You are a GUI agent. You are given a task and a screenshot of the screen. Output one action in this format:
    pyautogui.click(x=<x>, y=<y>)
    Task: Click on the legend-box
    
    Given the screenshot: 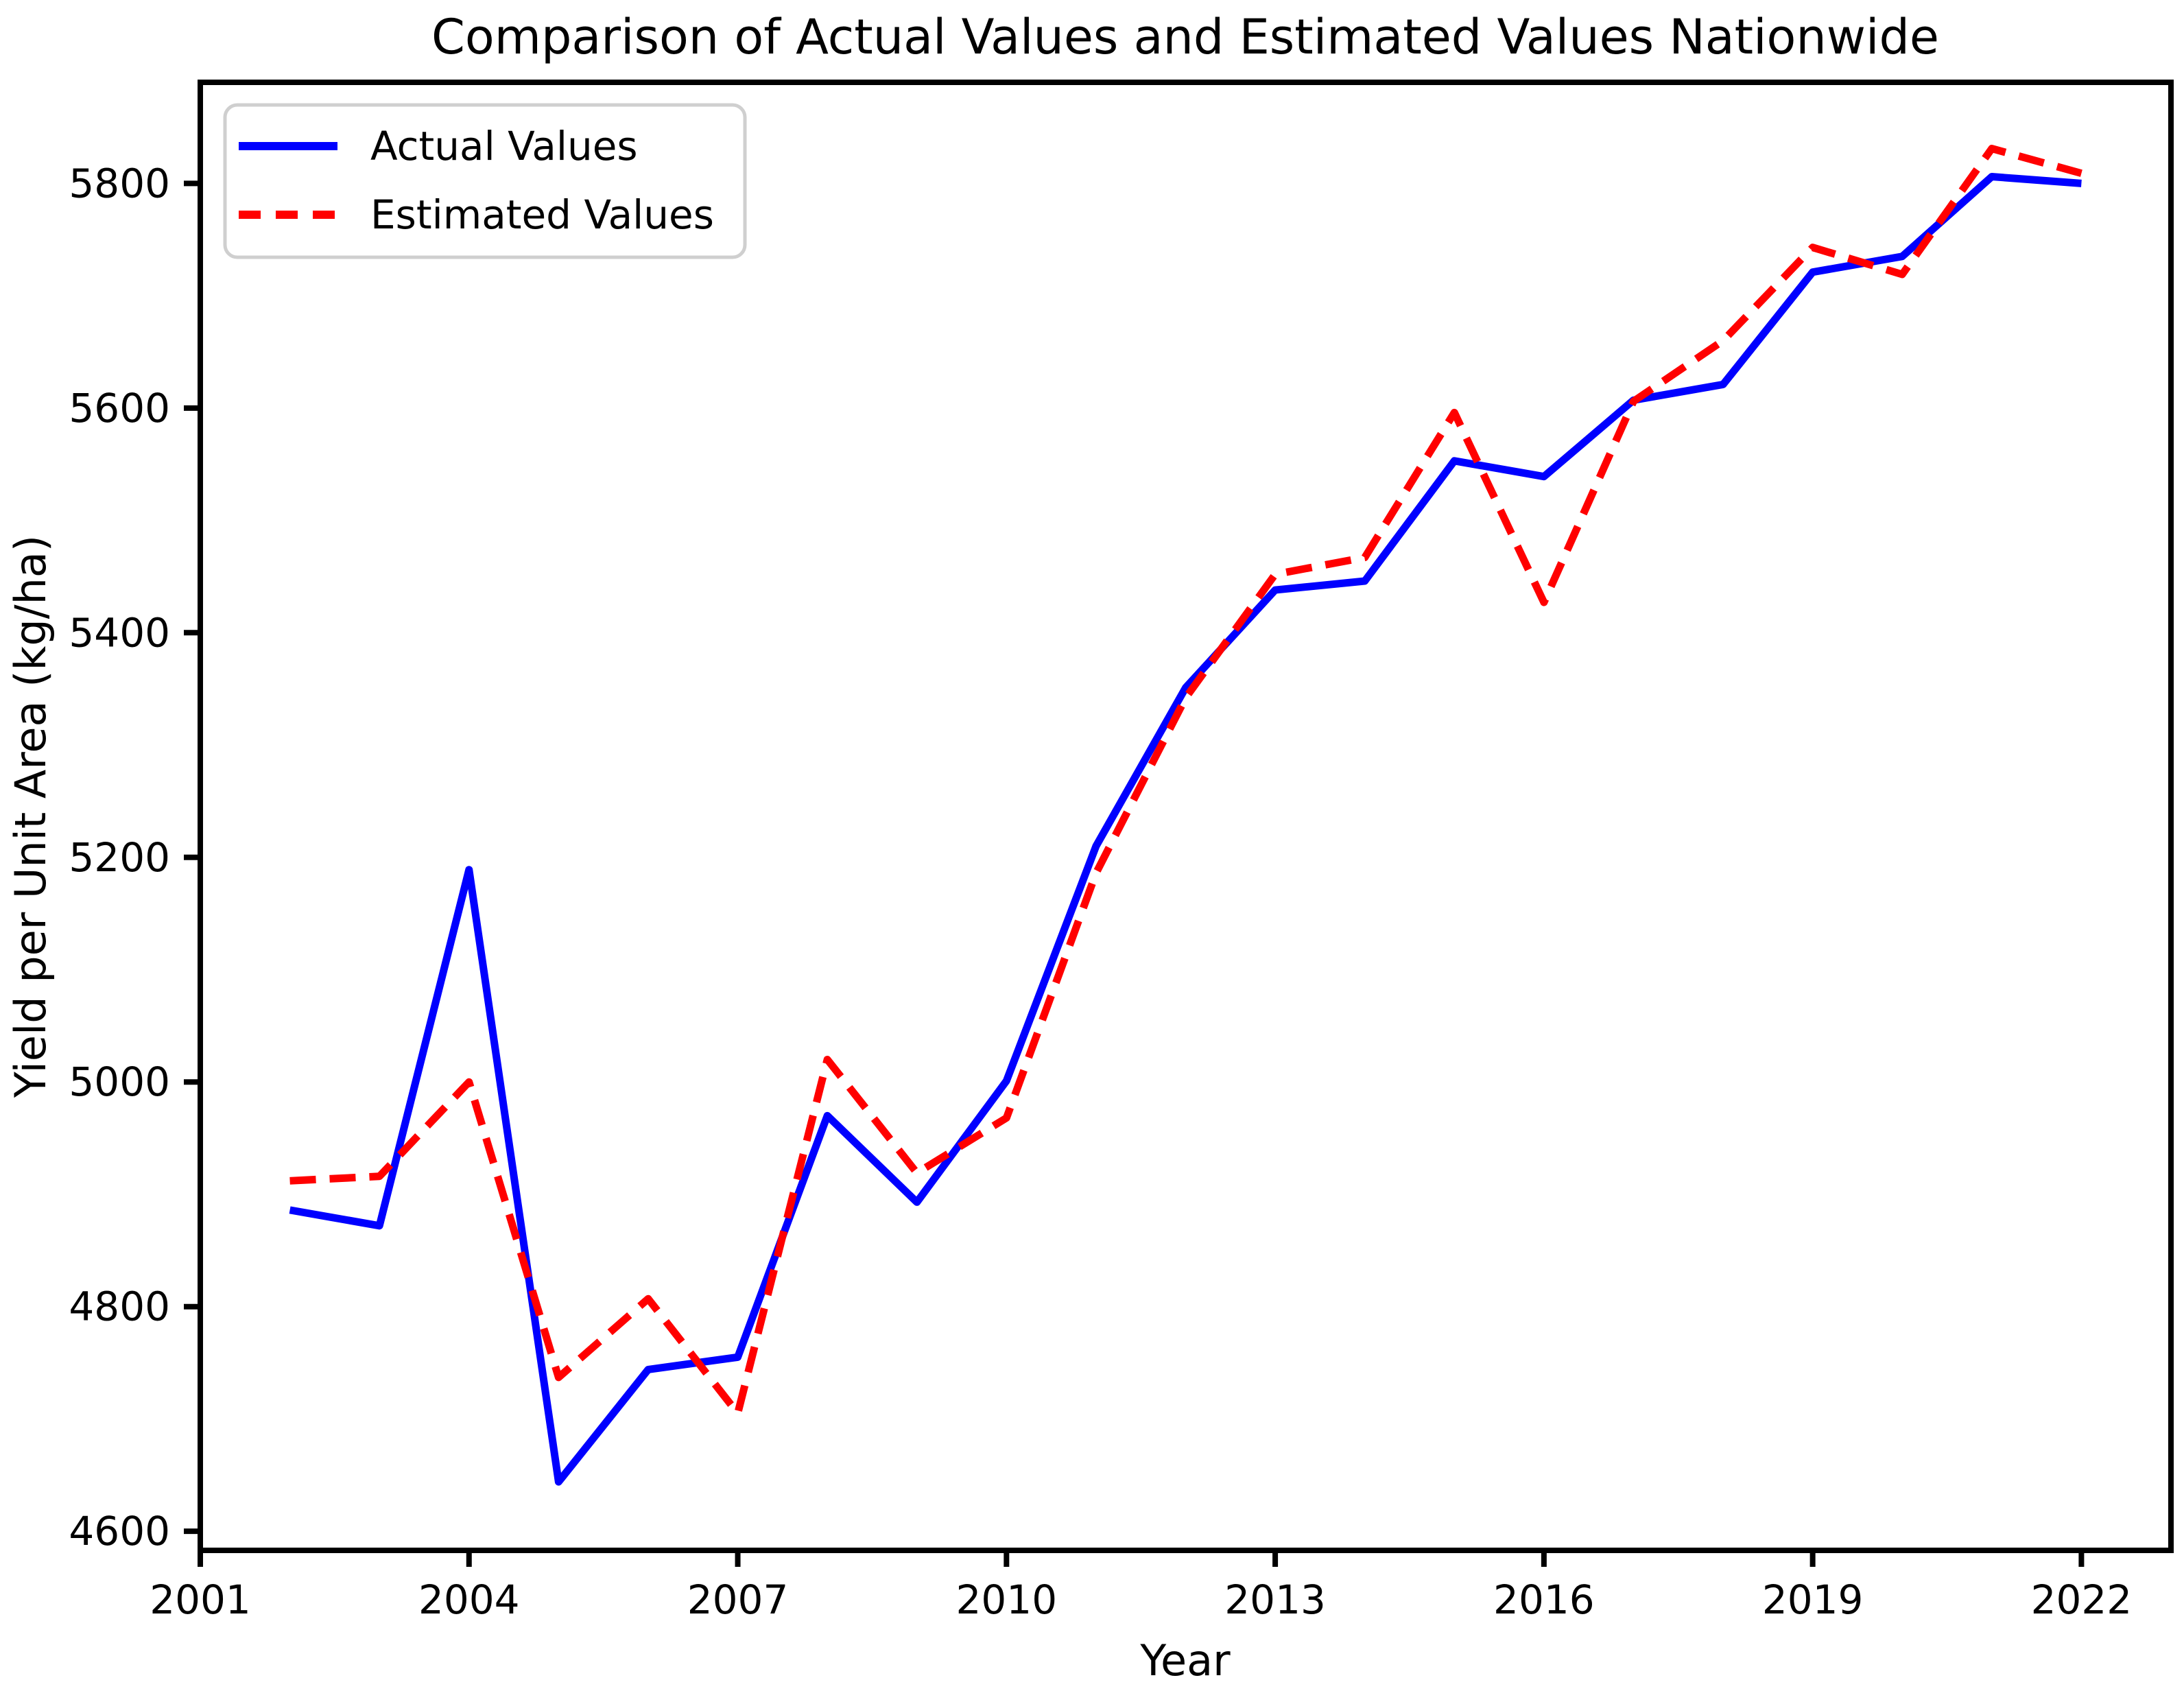 What is the action you would take?
    pyautogui.click(x=485, y=181)
    